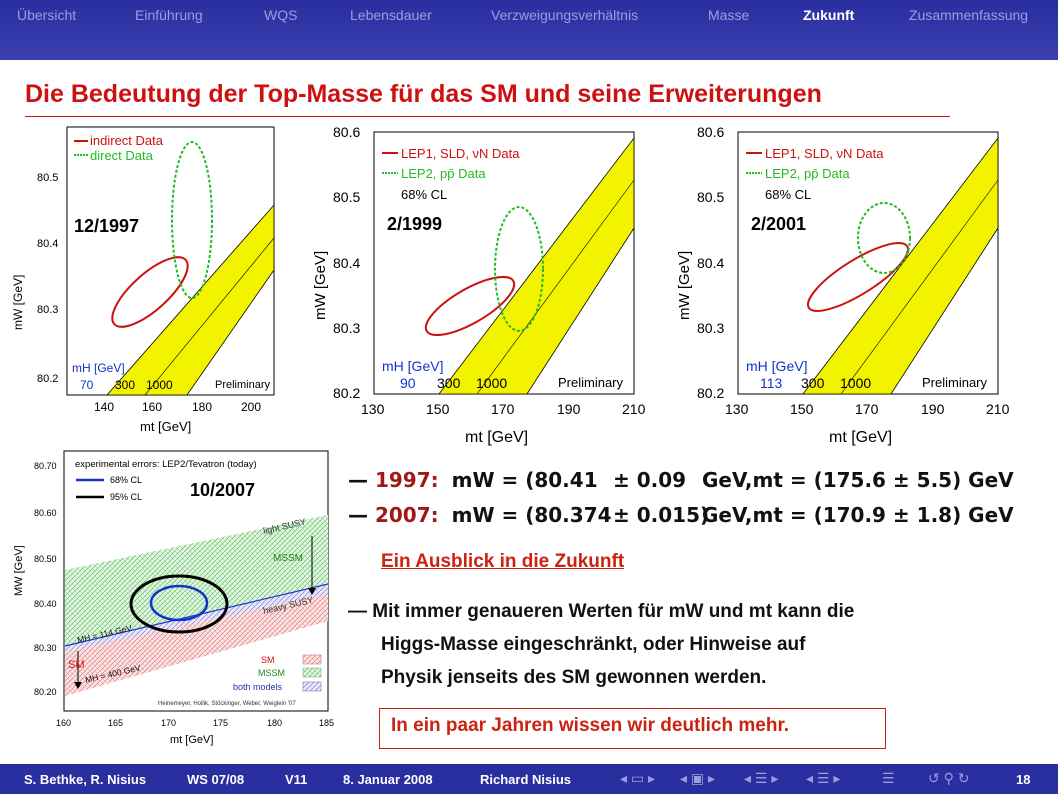 This screenshot has height=794, width=1058. Describe the element at coordinates (47, 310) in the screenshot. I see `p1997-ytick: 80.3` at that location.